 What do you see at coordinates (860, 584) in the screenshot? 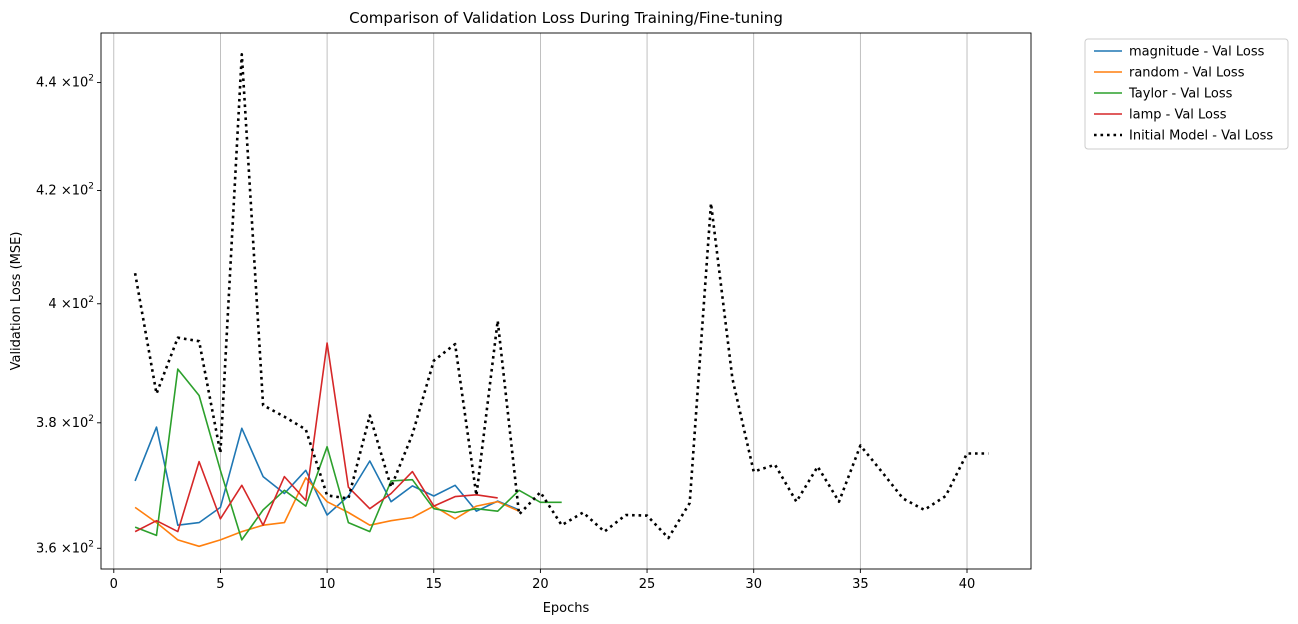
I see `x-tick-label: 35` at bounding box center [860, 584].